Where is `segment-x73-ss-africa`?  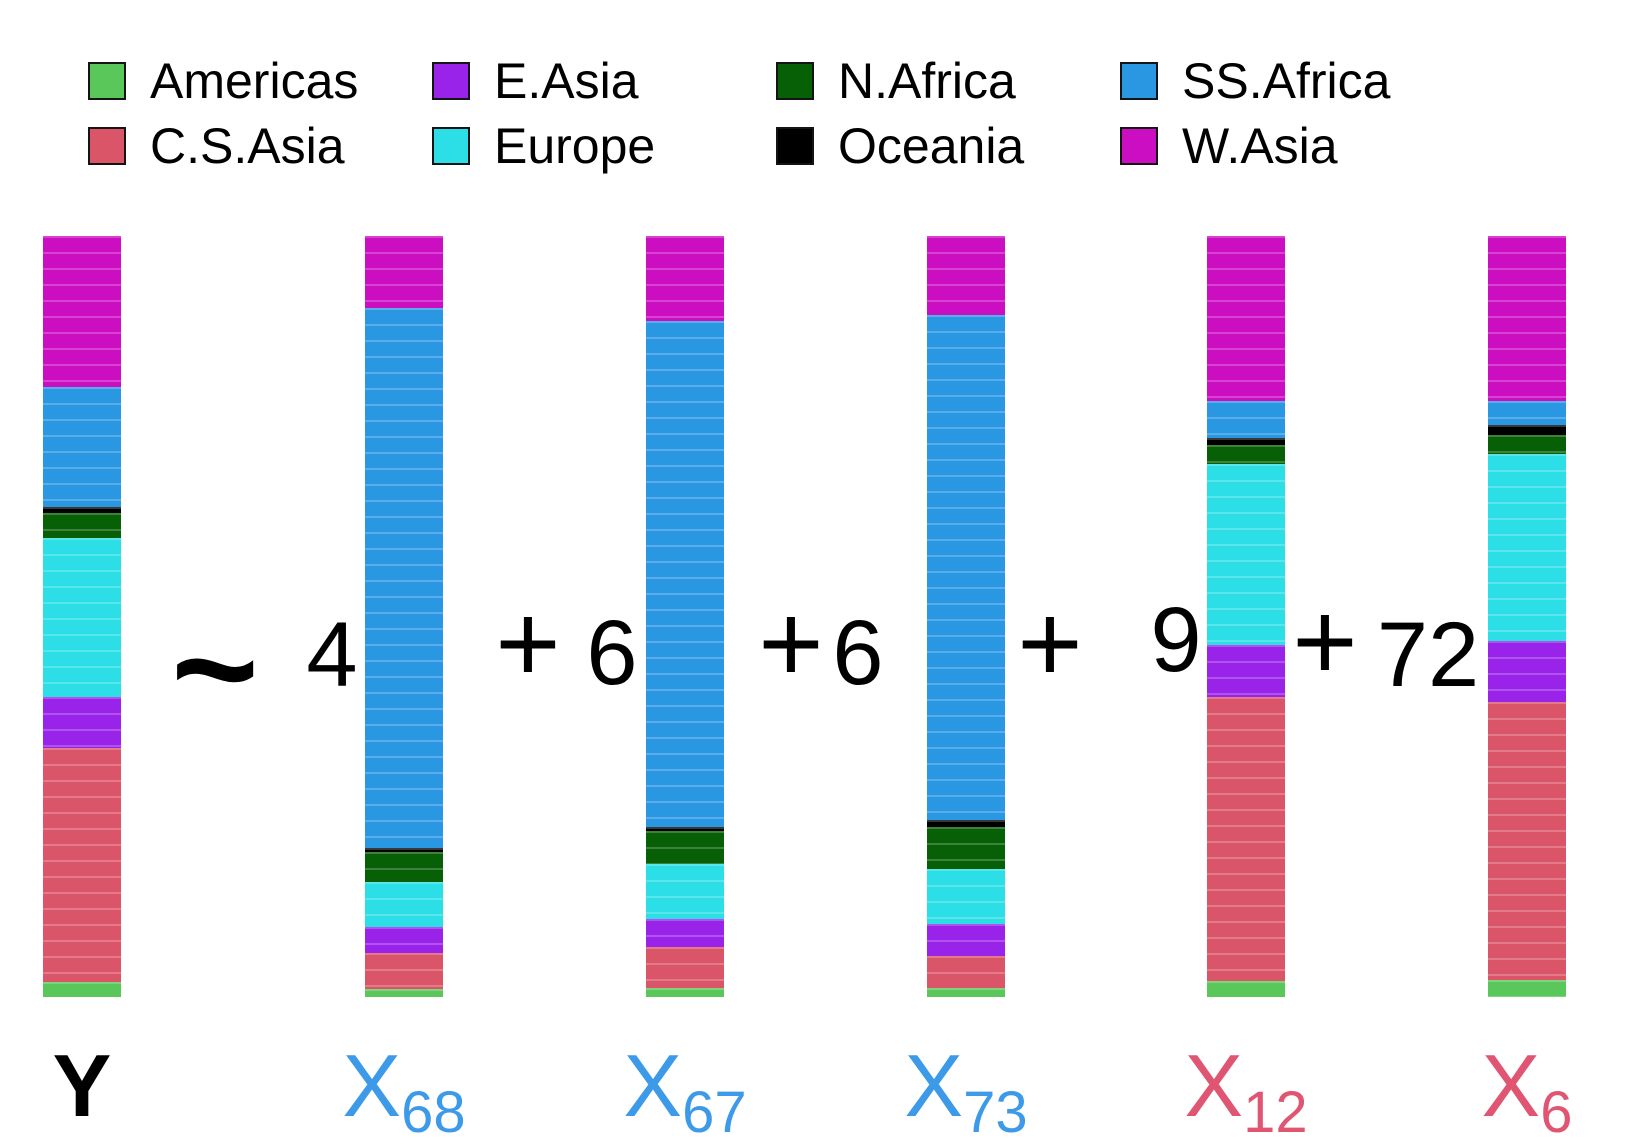
segment-x73-ss-africa is located at coordinates (966, 568).